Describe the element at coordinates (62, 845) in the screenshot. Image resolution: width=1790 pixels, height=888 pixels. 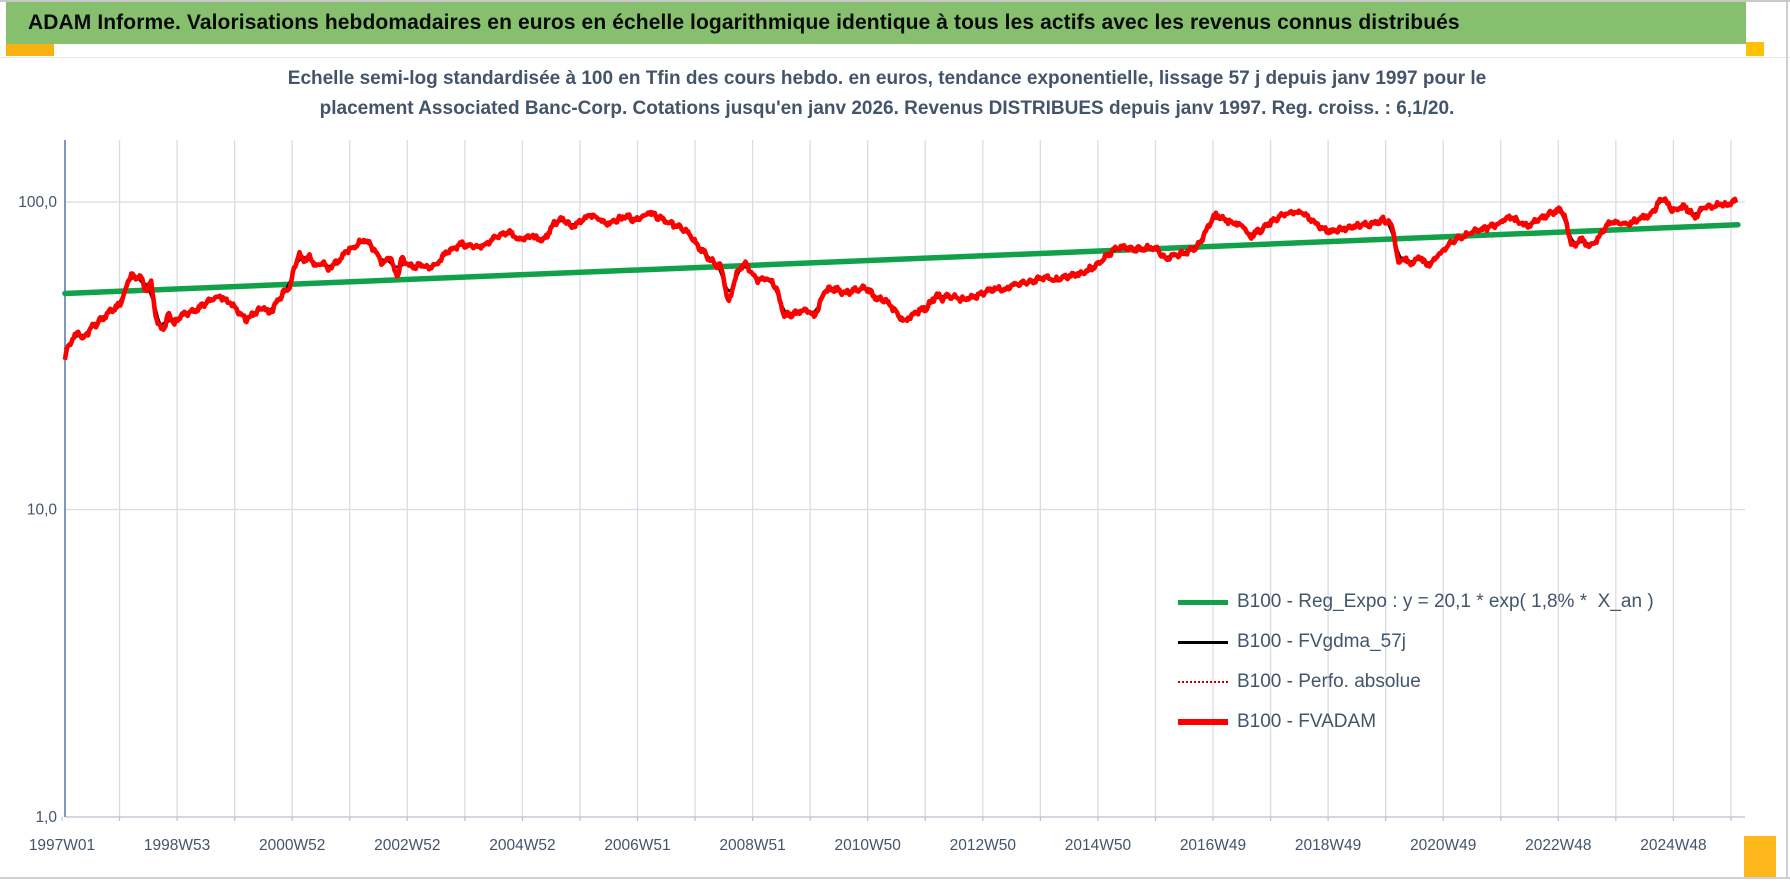
I see `x-tick-label: 1997W01` at that location.